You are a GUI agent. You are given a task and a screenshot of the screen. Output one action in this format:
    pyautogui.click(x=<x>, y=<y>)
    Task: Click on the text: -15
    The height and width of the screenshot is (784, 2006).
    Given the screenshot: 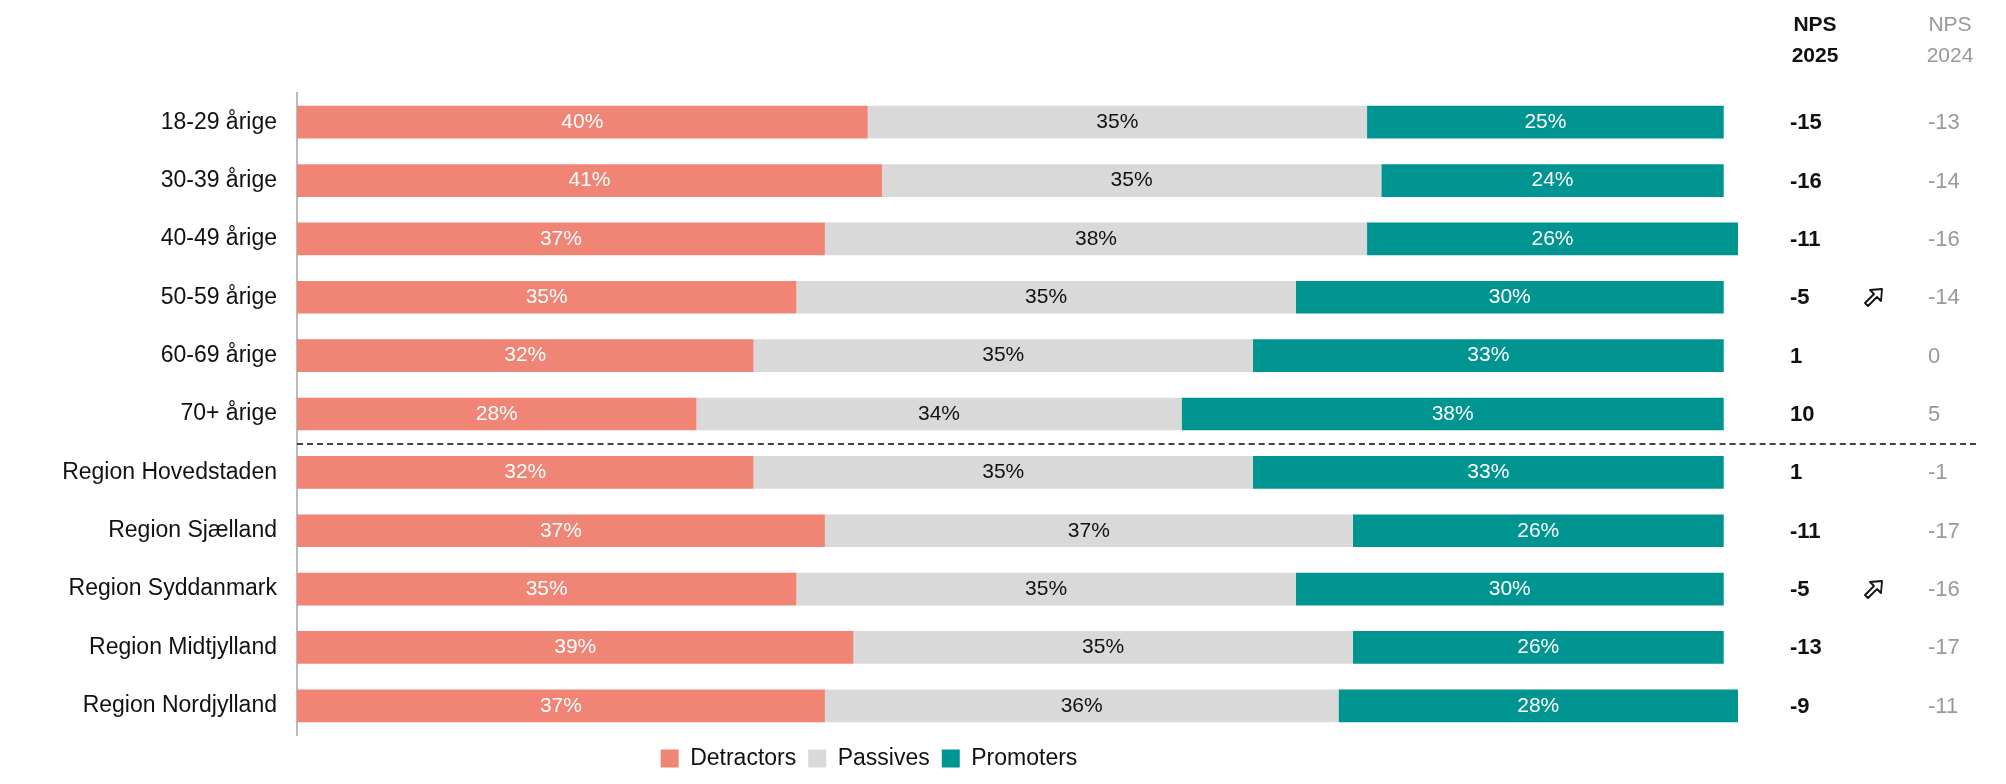 What is the action you would take?
    pyautogui.click(x=1806, y=122)
    